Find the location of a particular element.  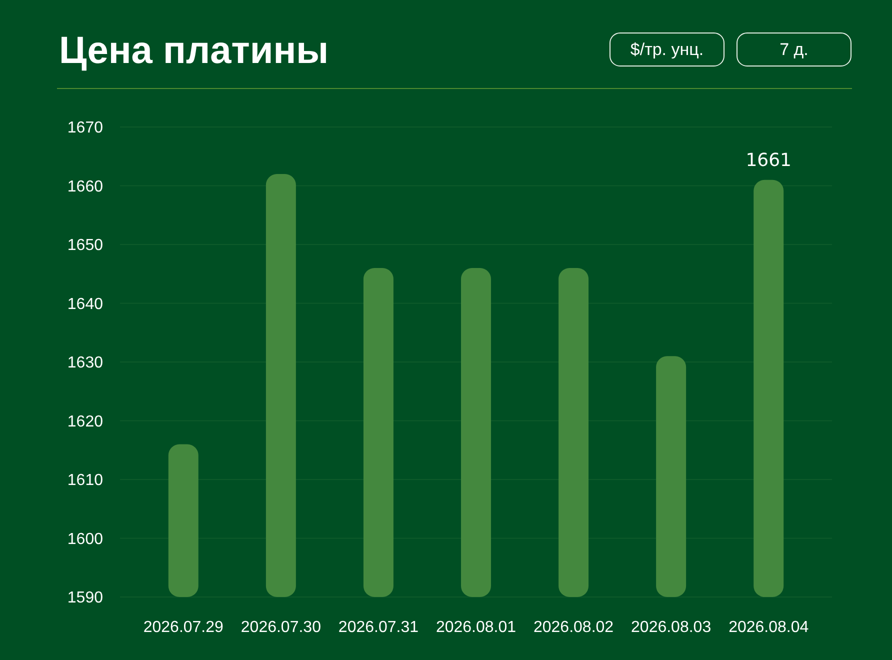

x-tick-label: 2026.08.01 is located at coordinates (476, 627).